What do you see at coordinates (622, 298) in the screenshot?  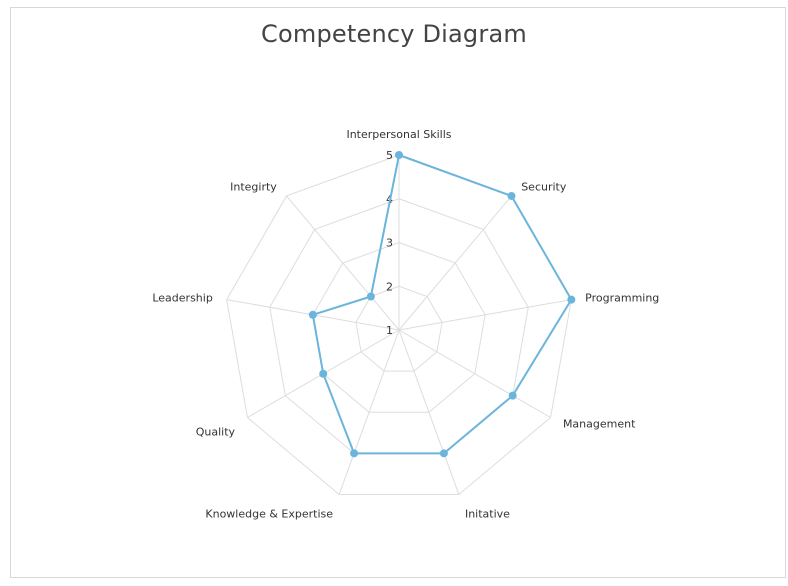 I see `axis-label: Programming` at bounding box center [622, 298].